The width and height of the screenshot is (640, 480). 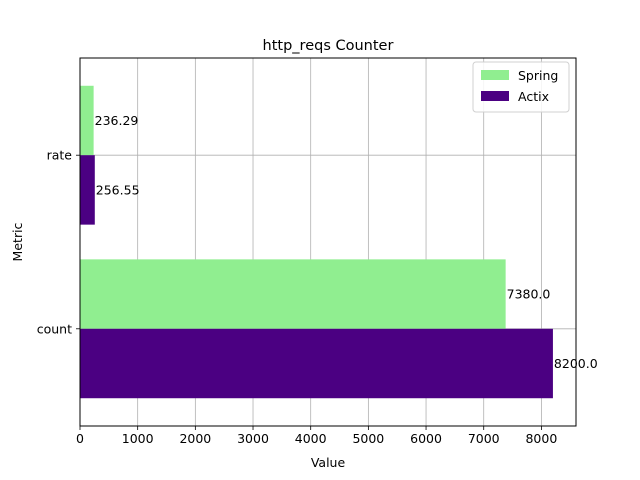 I want to click on x-tick-label: 7000, so click(x=484, y=438).